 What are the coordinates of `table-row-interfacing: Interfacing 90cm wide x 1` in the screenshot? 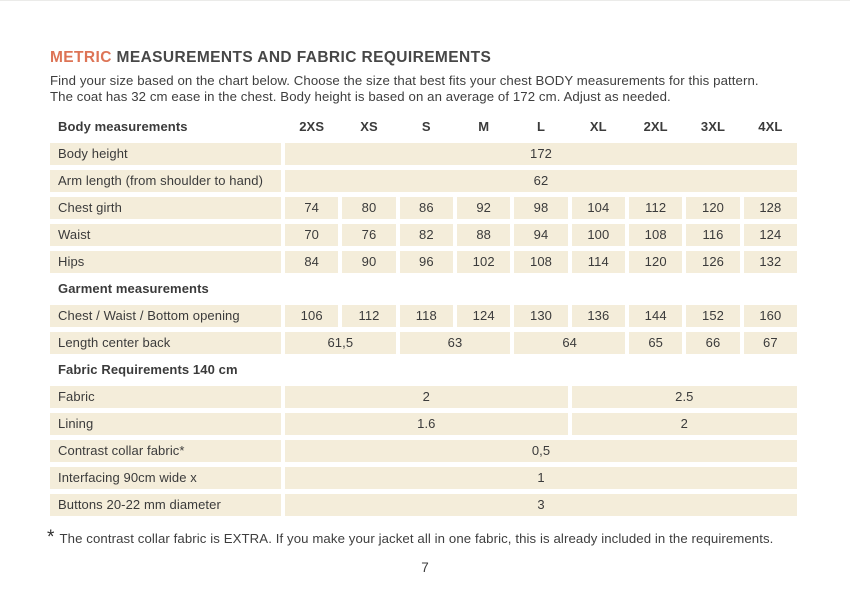 It's located at (423, 477).